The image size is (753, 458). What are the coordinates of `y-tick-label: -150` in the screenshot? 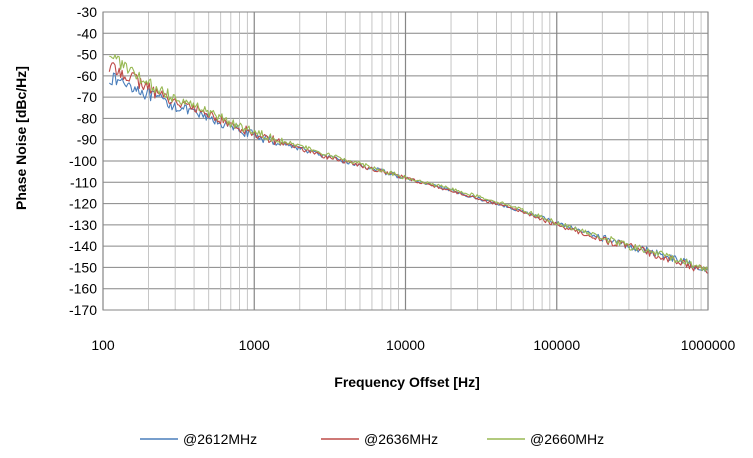 It's located at (83, 267).